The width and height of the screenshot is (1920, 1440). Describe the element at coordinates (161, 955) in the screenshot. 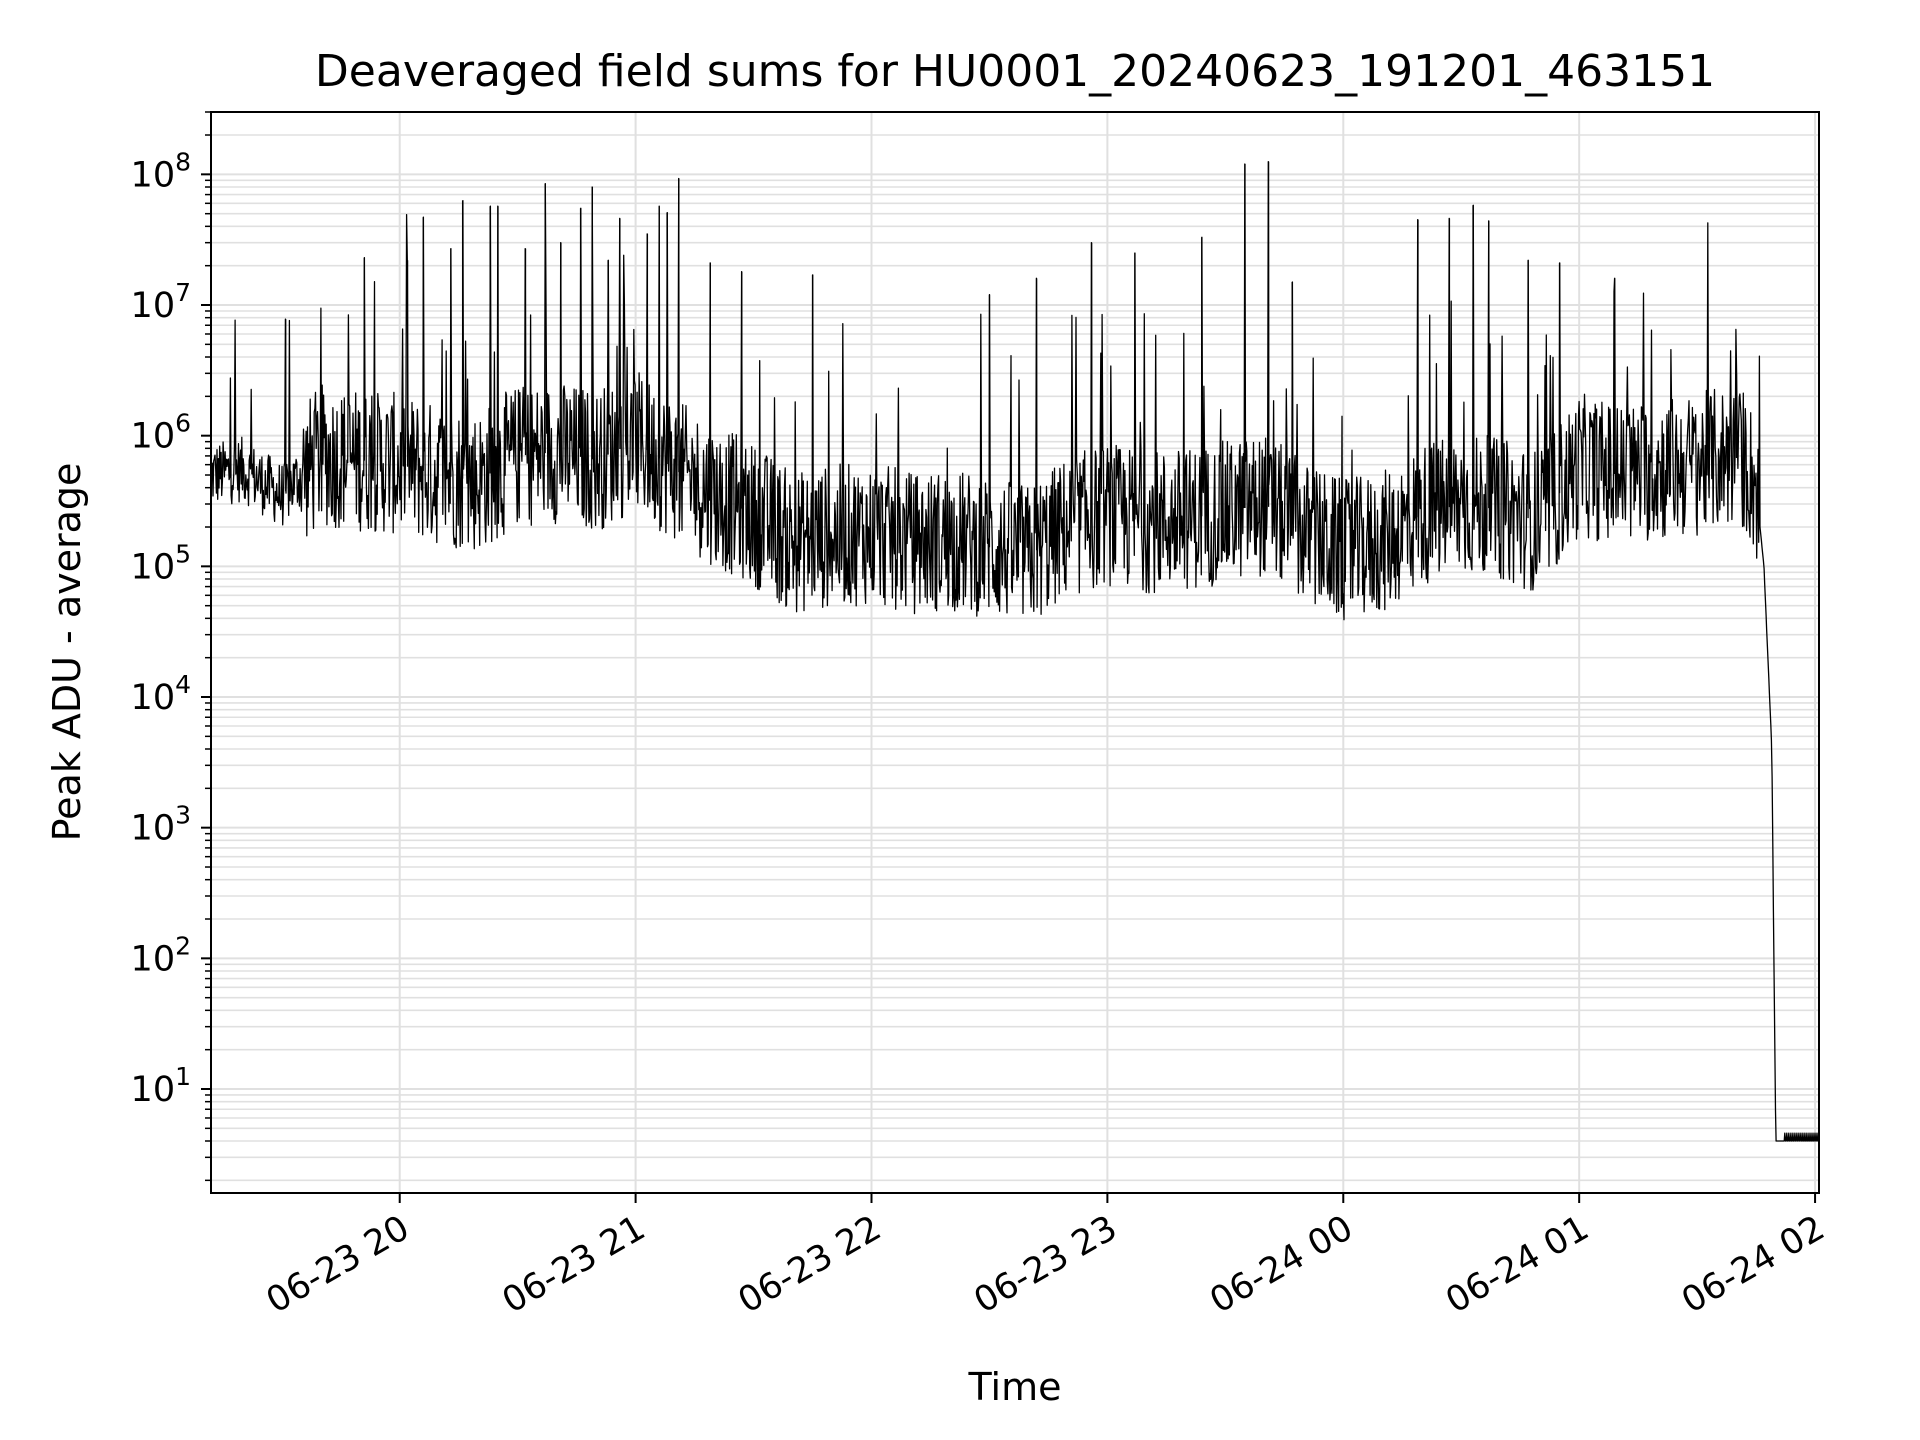

I see `y-tick-label: 10²` at that location.